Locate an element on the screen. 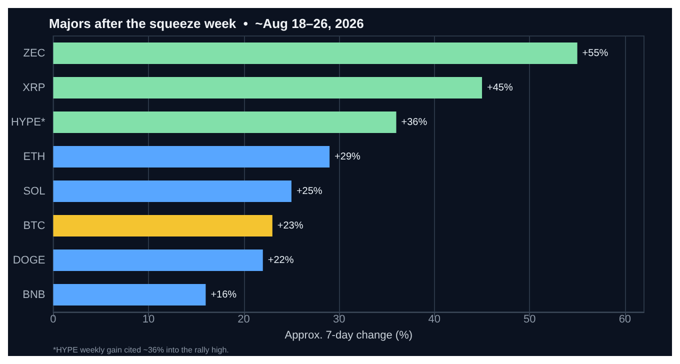 This screenshot has height=364, width=680. x-tick-label: 10 is located at coordinates (148, 320).